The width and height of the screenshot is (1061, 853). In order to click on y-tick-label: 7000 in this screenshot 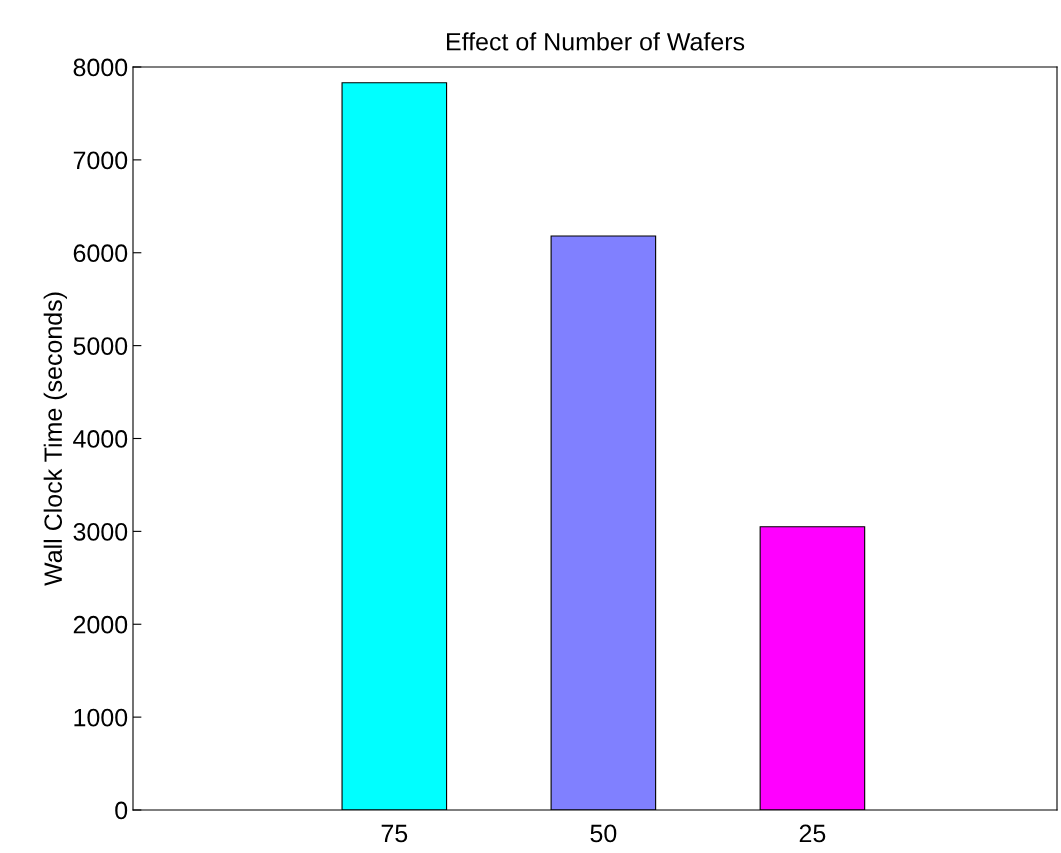, I will do `click(100, 160)`.